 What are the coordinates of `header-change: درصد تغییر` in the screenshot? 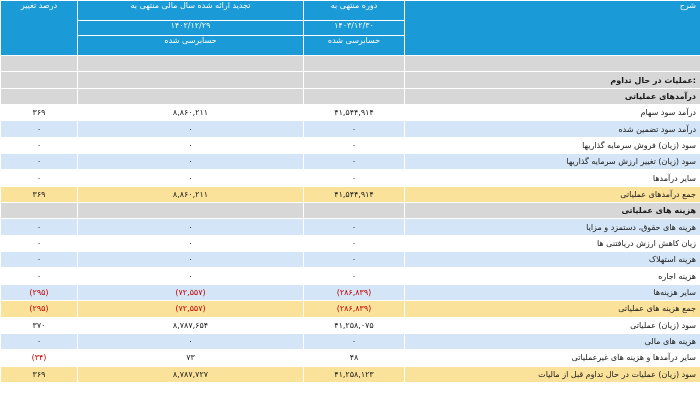 It's located at (39, 28).